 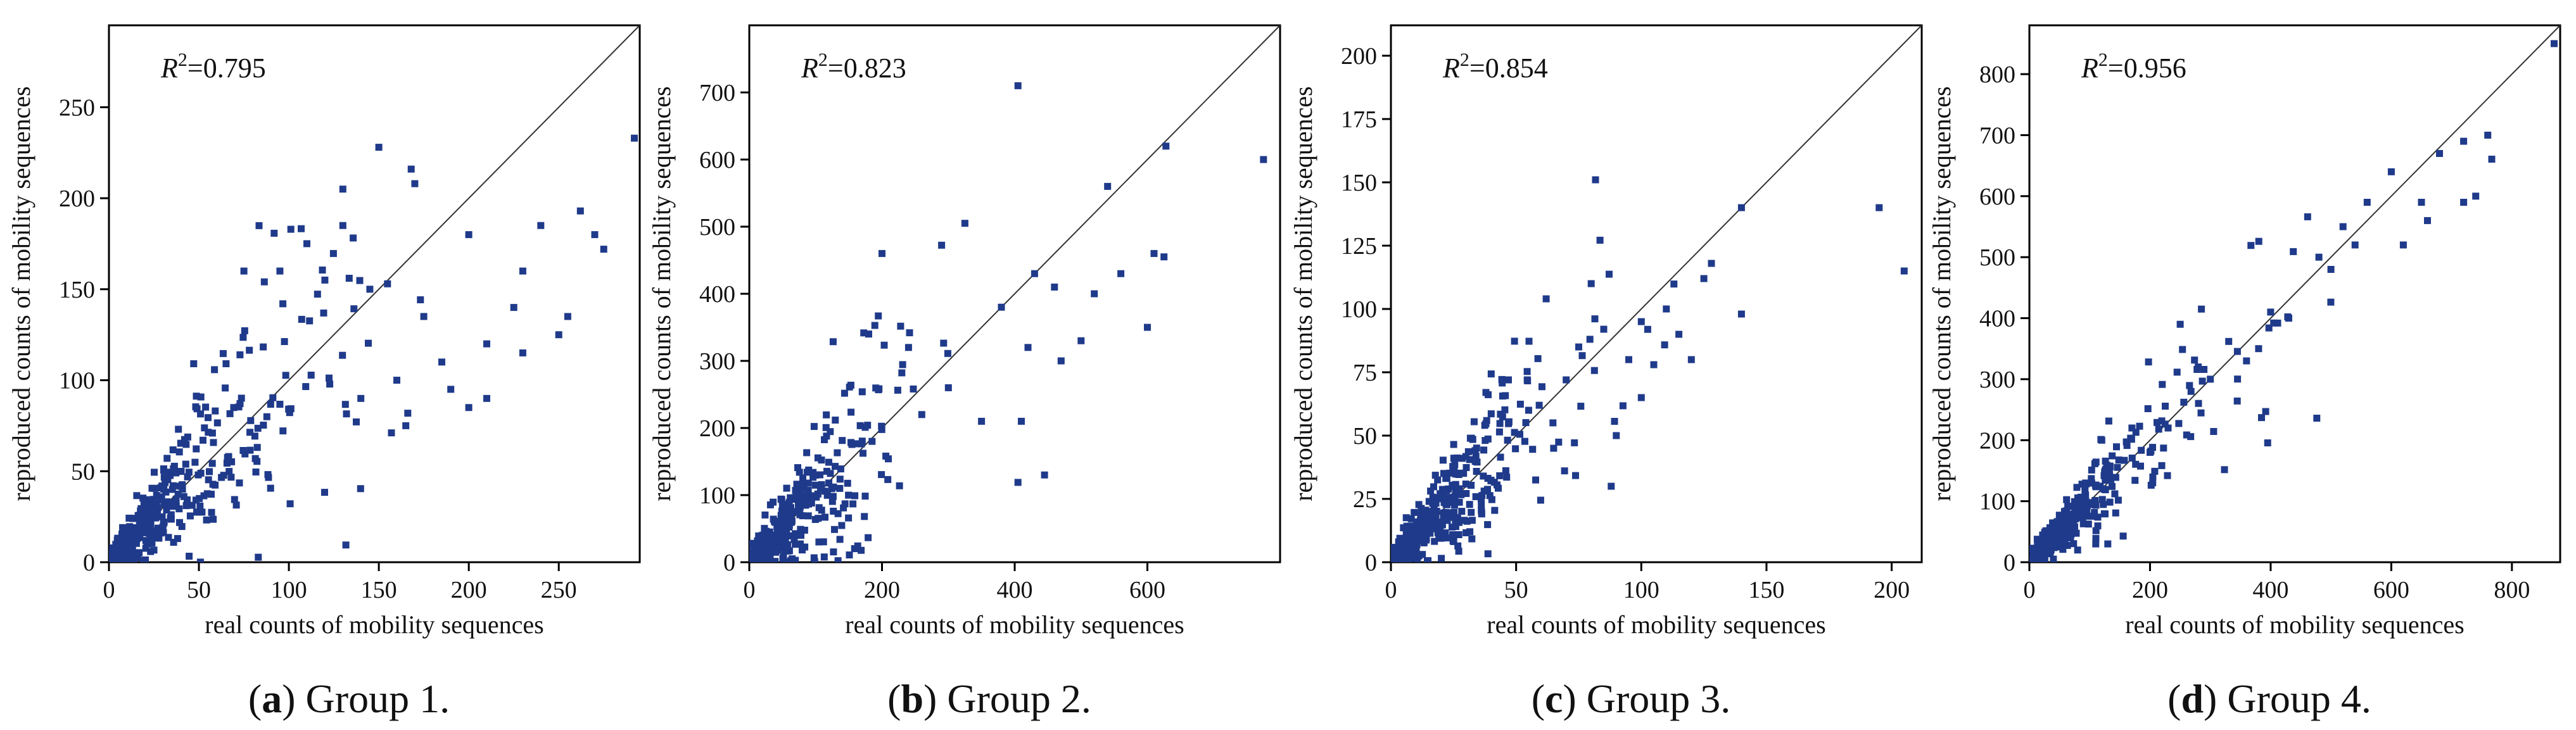 I want to click on y-tick-label: 0, so click(x=2009, y=563).